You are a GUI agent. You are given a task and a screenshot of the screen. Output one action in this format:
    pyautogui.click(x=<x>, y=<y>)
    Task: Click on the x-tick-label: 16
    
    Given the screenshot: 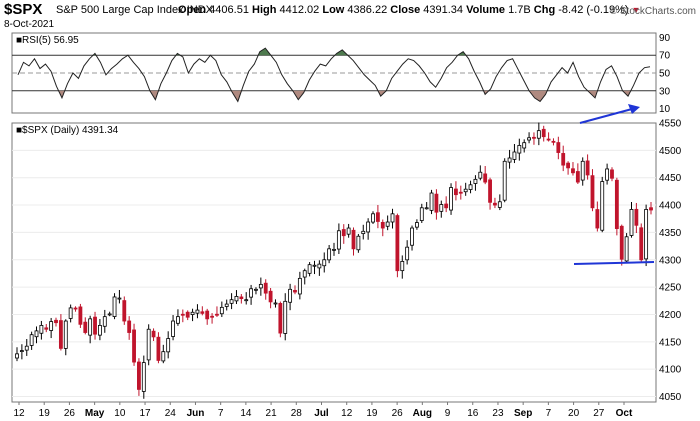 What is the action you would take?
    pyautogui.click(x=473, y=413)
    